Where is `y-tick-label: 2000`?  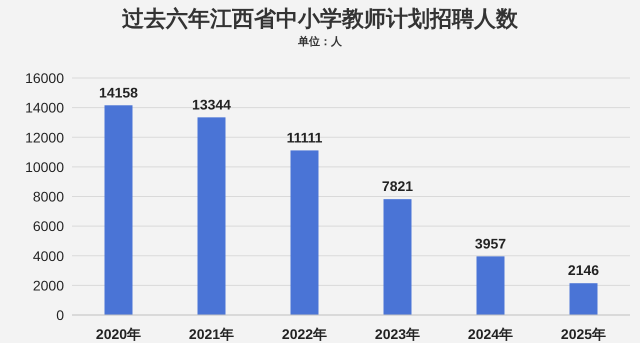
y-tick-label: 2000 is located at coordinates (48, 285).